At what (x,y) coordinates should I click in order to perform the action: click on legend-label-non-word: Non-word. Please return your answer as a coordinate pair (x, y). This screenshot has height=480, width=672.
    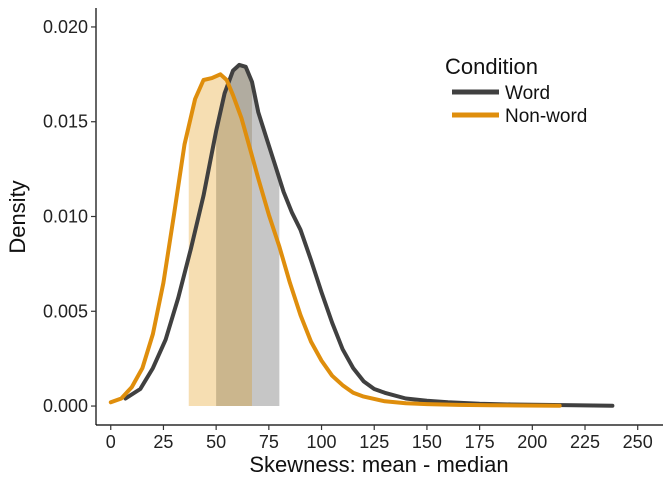
    Looking at the image, I should click on (546, 116).